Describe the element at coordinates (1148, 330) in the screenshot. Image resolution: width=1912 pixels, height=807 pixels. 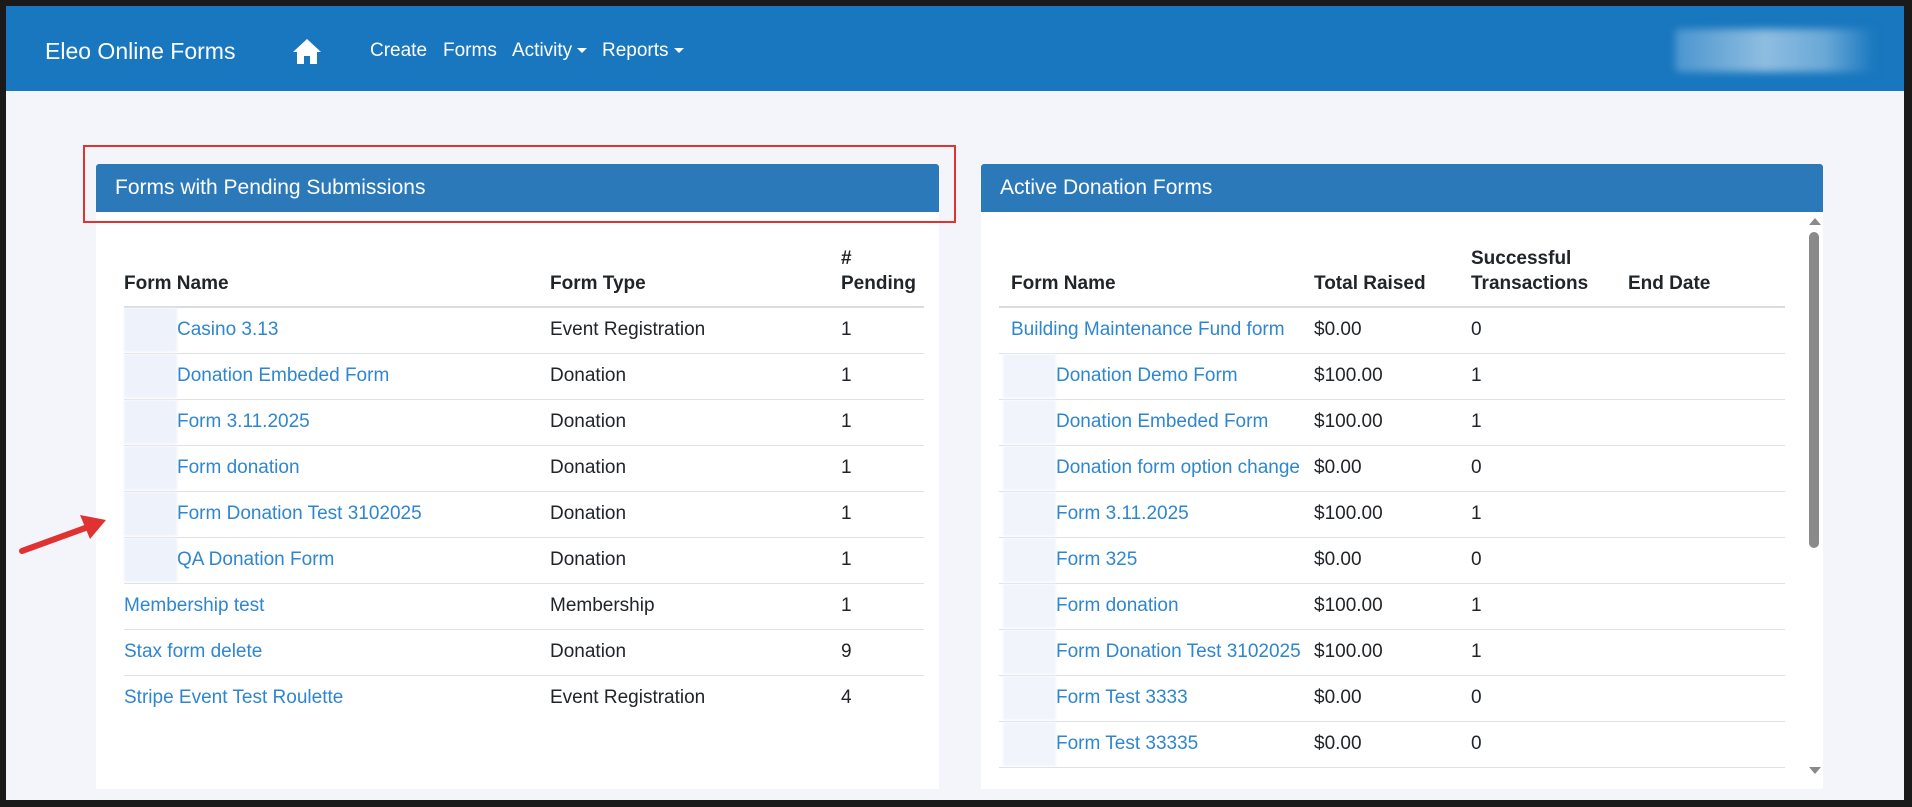
I see `form-link: Building Maintenance Fund form` at that location.